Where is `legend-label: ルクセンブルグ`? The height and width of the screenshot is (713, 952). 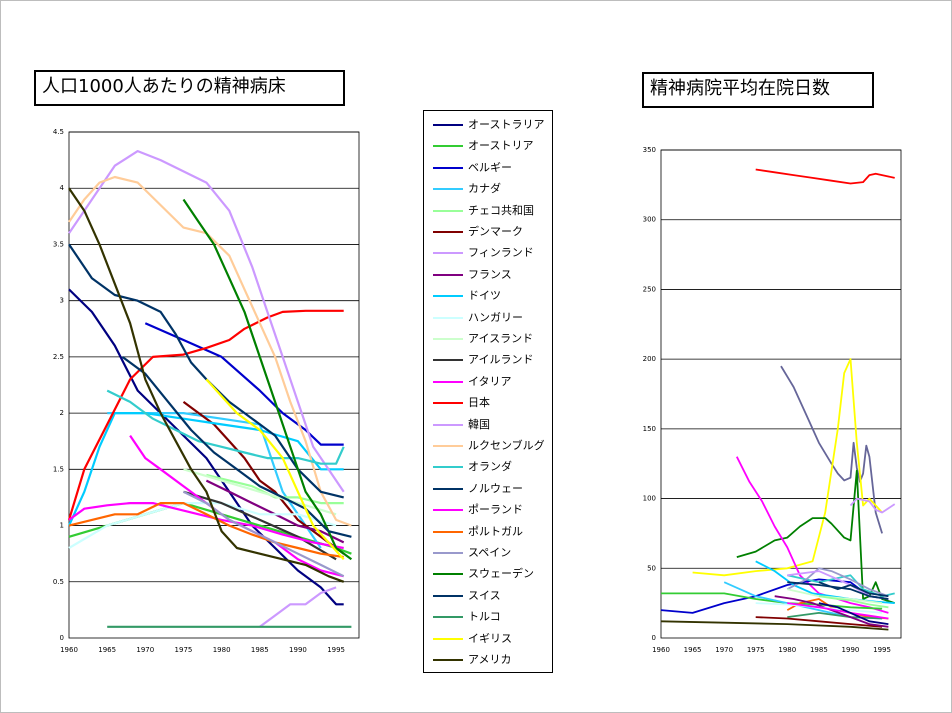
legend-label: ルクセンブルグ is located at coordinates (506, 445).